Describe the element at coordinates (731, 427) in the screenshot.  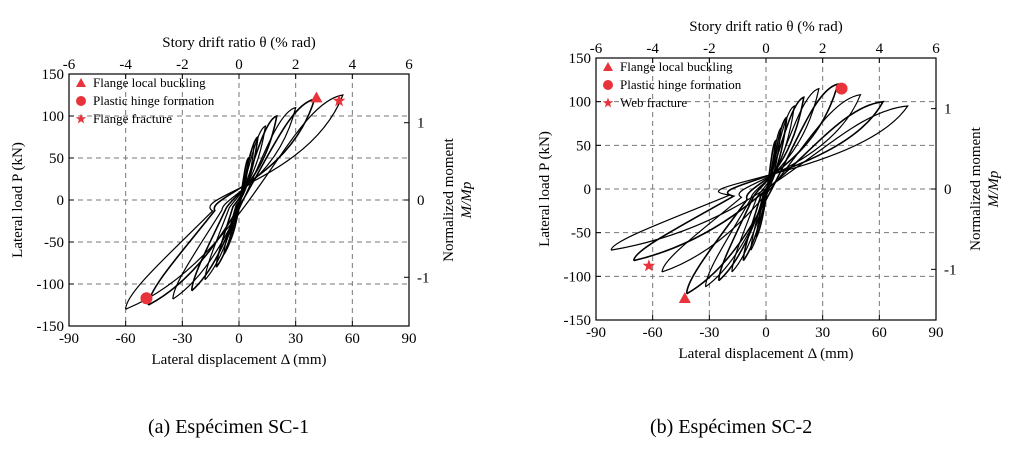
I see `caption-b: (b) Espécimen SC-2` at that location.